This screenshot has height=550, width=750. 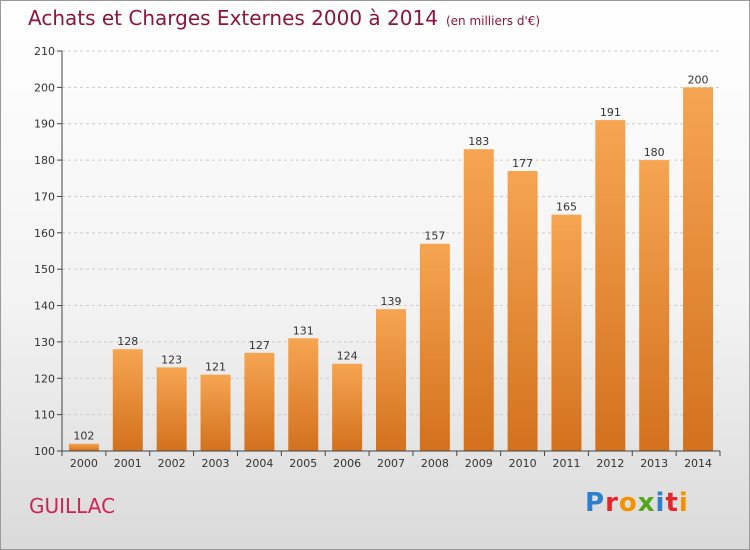 I want to click on x-tick-label-2001: 2001, so click(x=128, y=463).